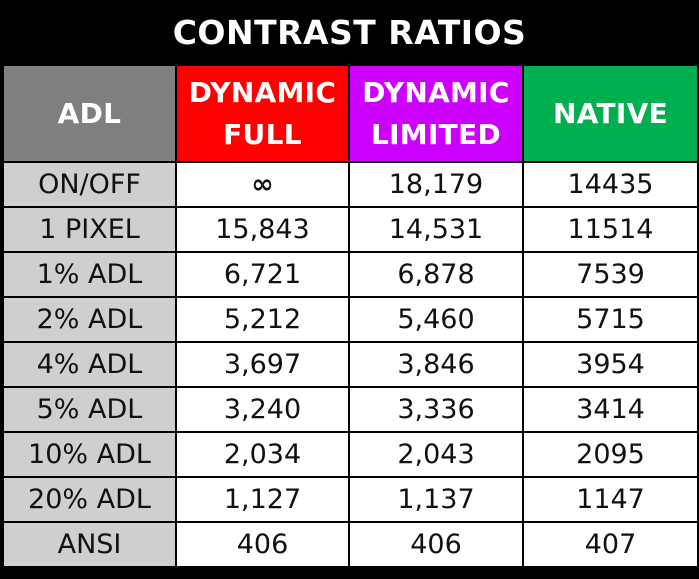  Describe the element at coordinates (610, 364) in the screenshot. I see `cell-native: 3954` at that location.